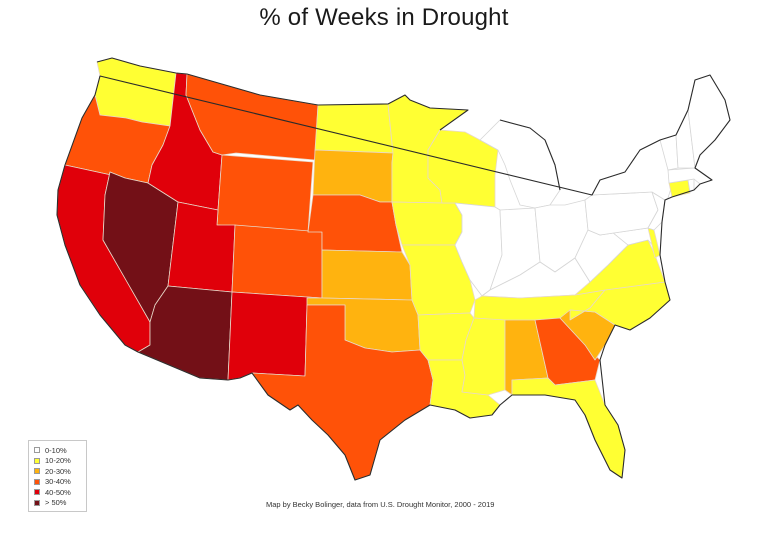 This screenshot has height=542, width=768. Describe the element at coordinates (568, 428) in the screenshot. I see `state-FL` at that location.